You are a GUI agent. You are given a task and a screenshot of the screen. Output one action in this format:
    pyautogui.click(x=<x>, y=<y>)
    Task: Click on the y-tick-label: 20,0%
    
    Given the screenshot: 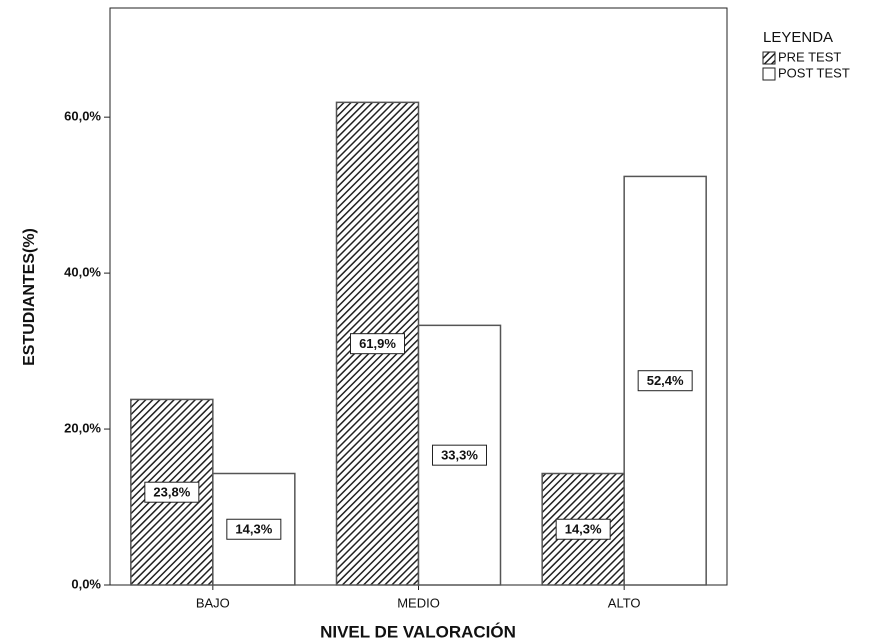 What is the action you would take?
    pyautogui.click(x=82, y=427)
    